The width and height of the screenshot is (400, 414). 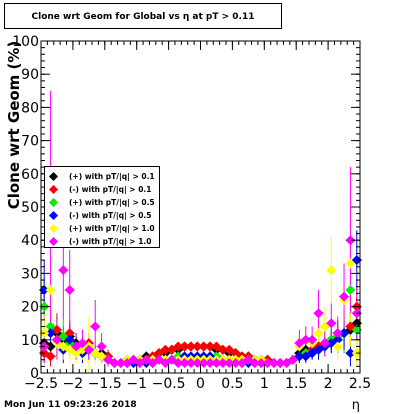 I want to click on legend-item: (-) with pT/|q| > 0.5, so click(x=104, y=215).